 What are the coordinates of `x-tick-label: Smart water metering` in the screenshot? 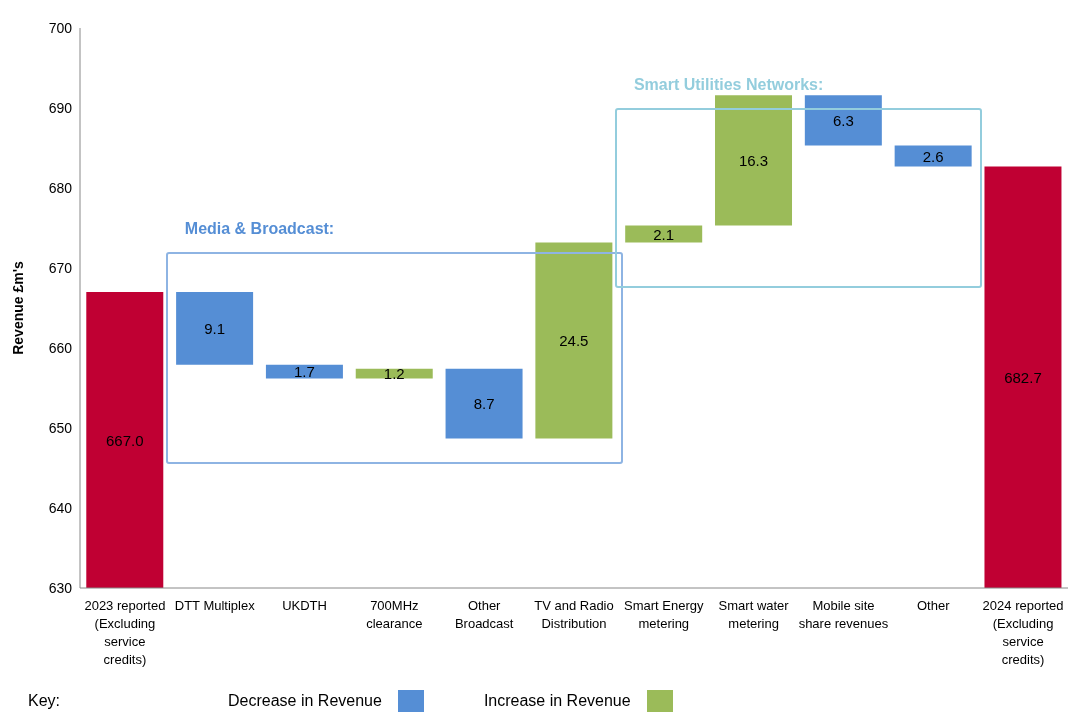 It's located at (754, 614).